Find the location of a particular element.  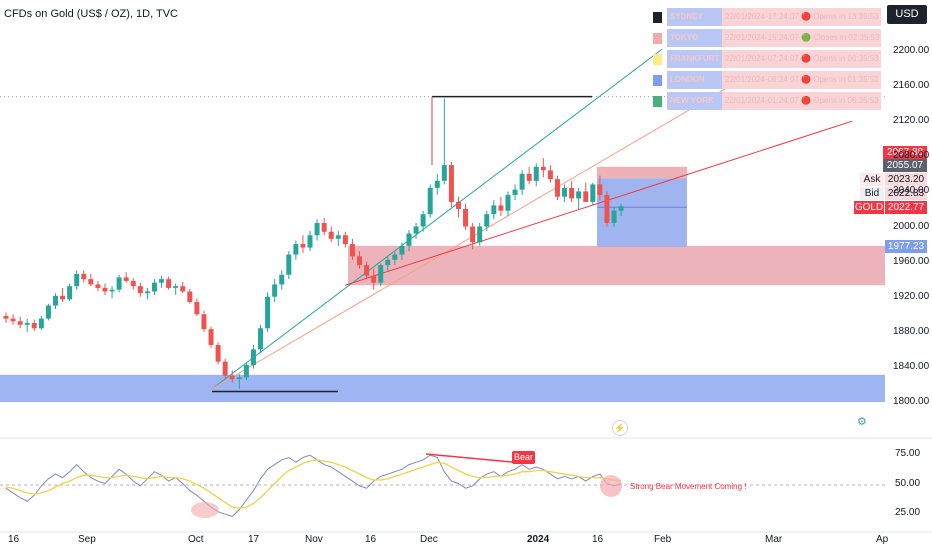

bid-price: 2022.83 is located at coordinates (906, 193).